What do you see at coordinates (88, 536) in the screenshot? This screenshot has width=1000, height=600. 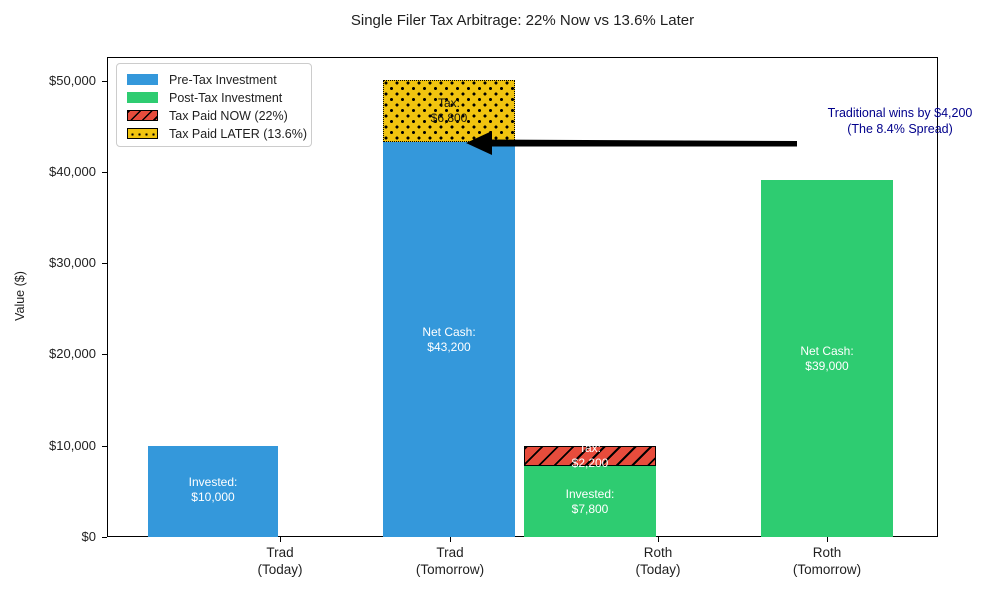 I see `y-tick-label: $0` at bounding box center [88, 536].